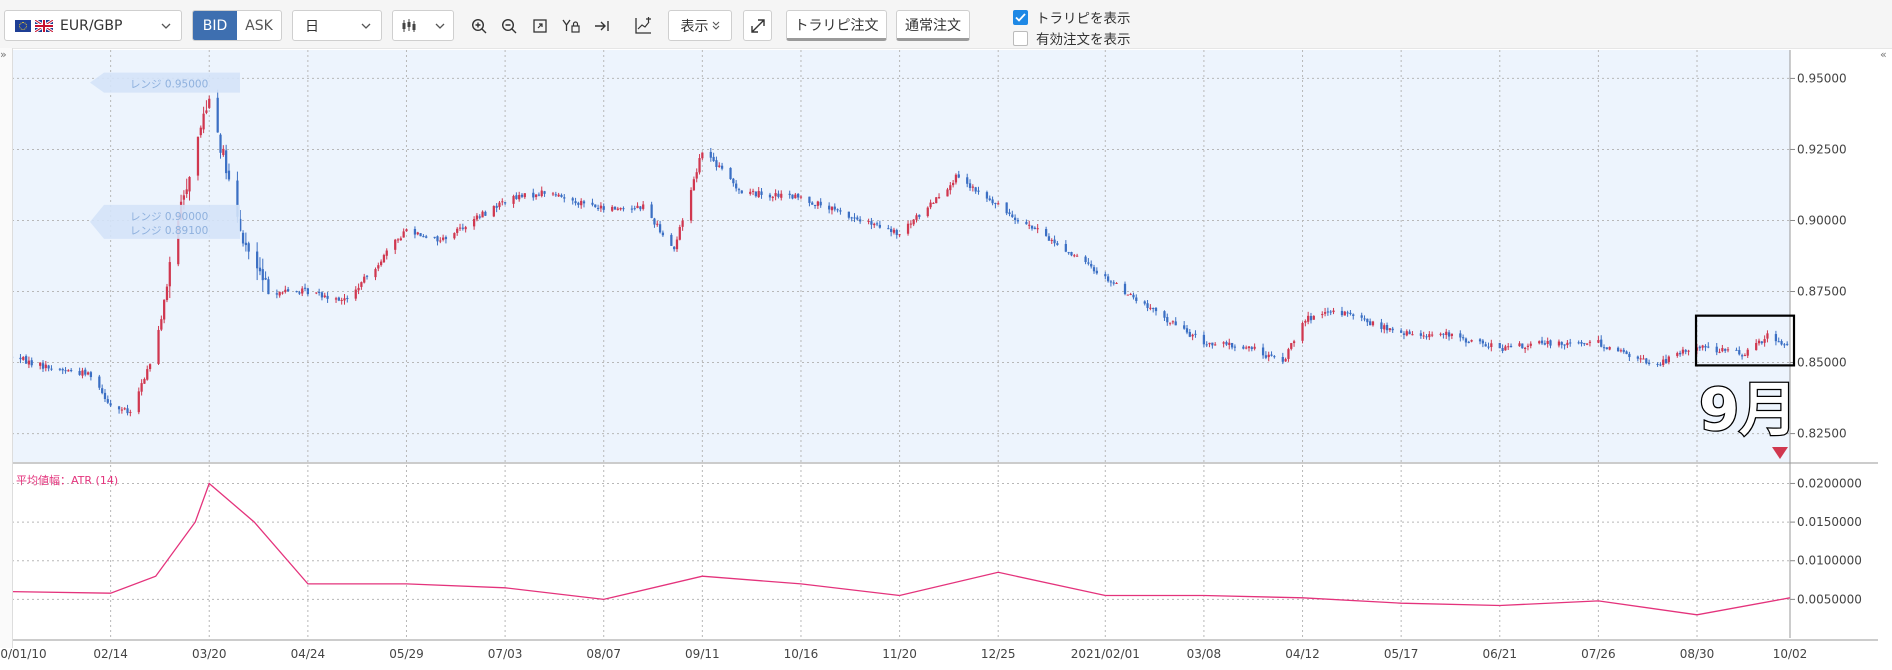 Image resolution: width=1892 pixels, height=670 pixels. I want to click on zoom-out-icon, so click(509, 26).